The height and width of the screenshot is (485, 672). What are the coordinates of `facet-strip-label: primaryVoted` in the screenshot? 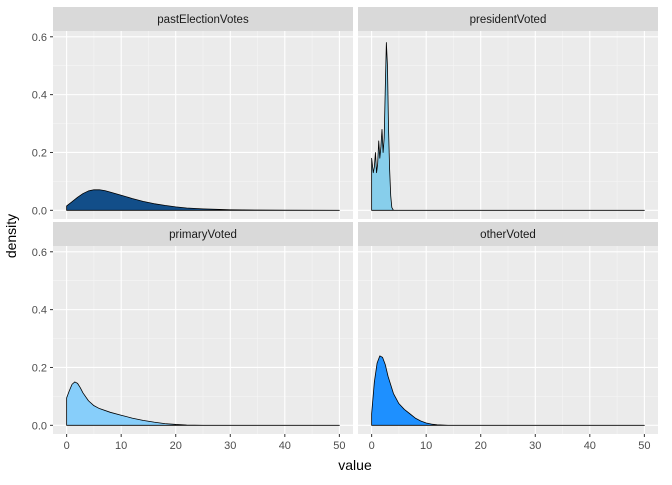 It's located at (203, 235).